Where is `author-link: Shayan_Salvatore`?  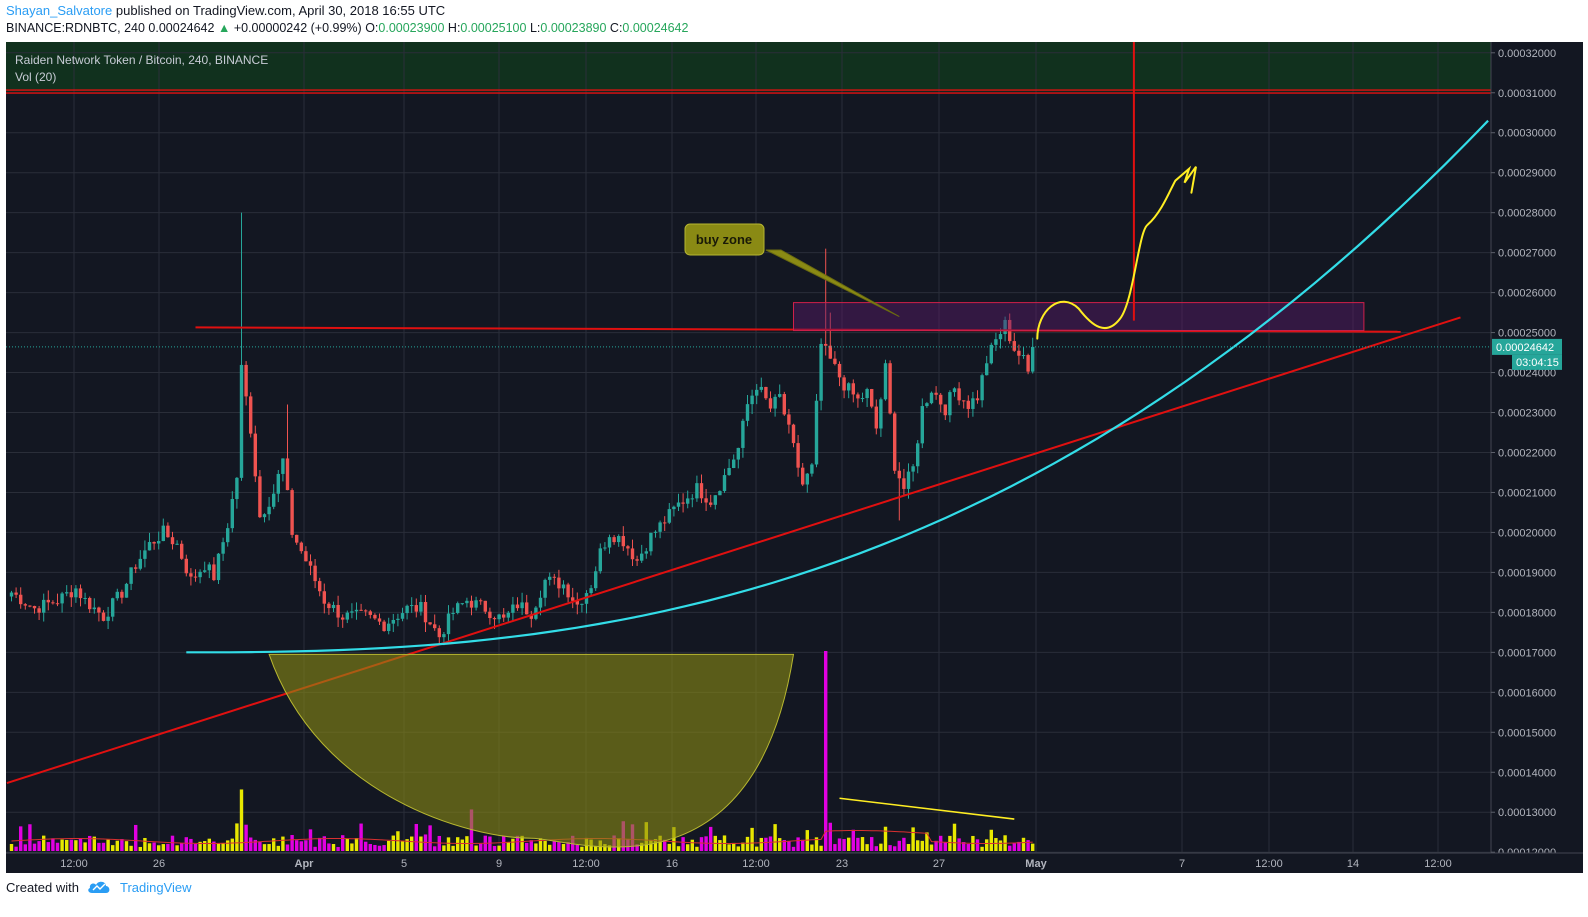
author-link: Shayan_Salvatore is located at coordinates (59, 10).